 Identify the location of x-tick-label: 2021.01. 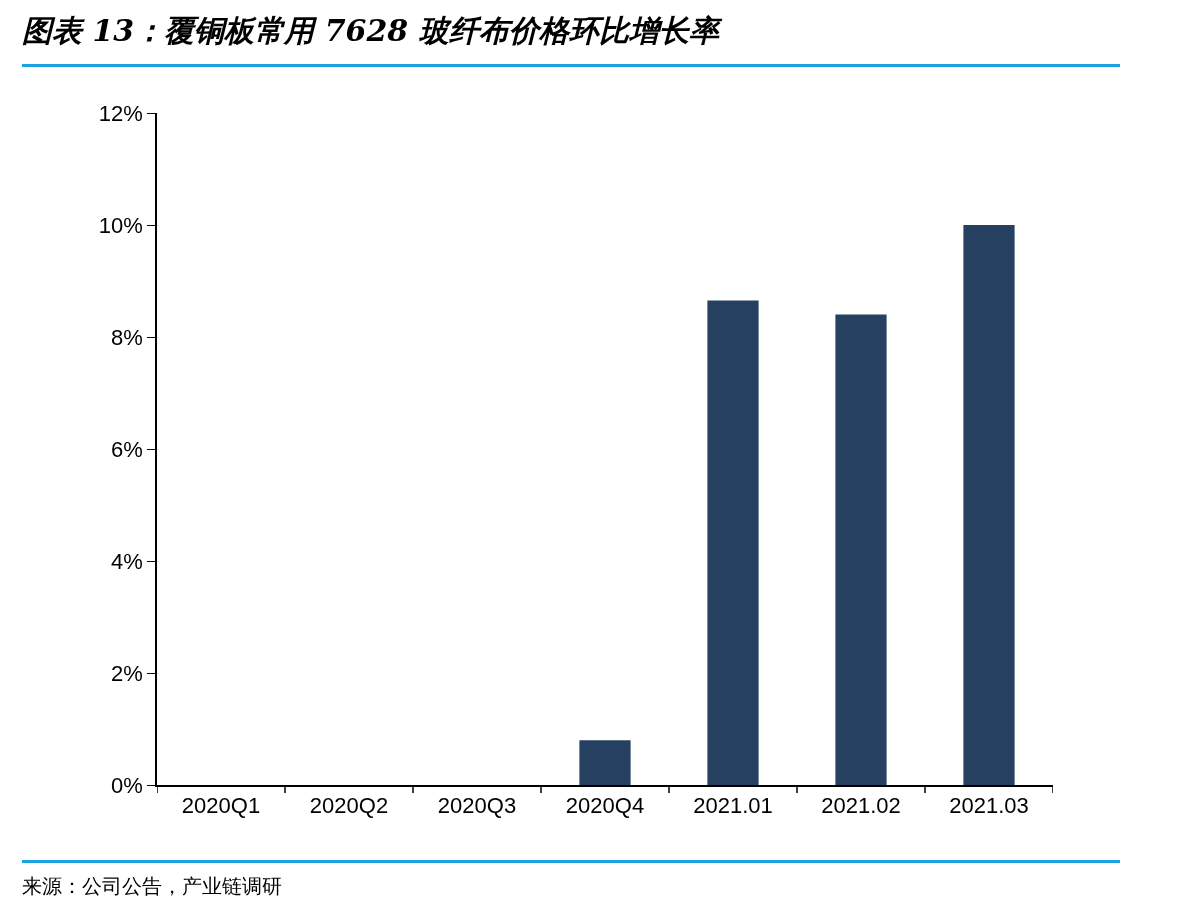
(733, 806).